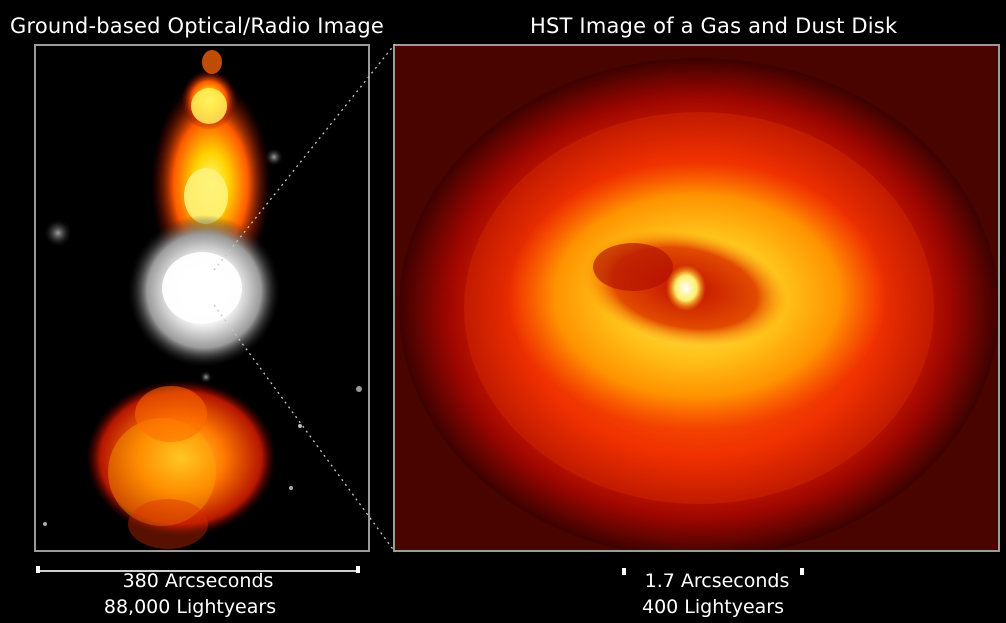  Describe the element at coordinates (190, 607) in the screenshot. I see `left-scale-lightyears: 88,000 Lightyears` at that location.